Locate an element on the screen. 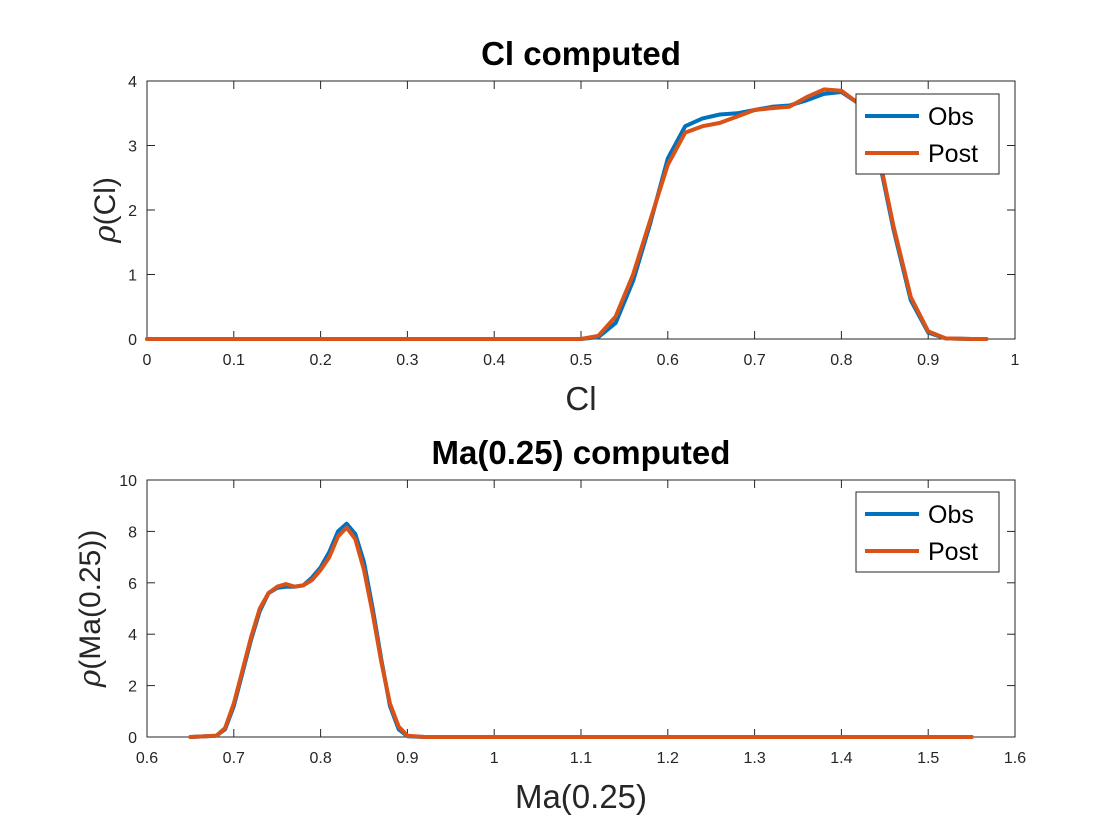  x-tick-label: 1.6 is located at coordinates (1015, 758).